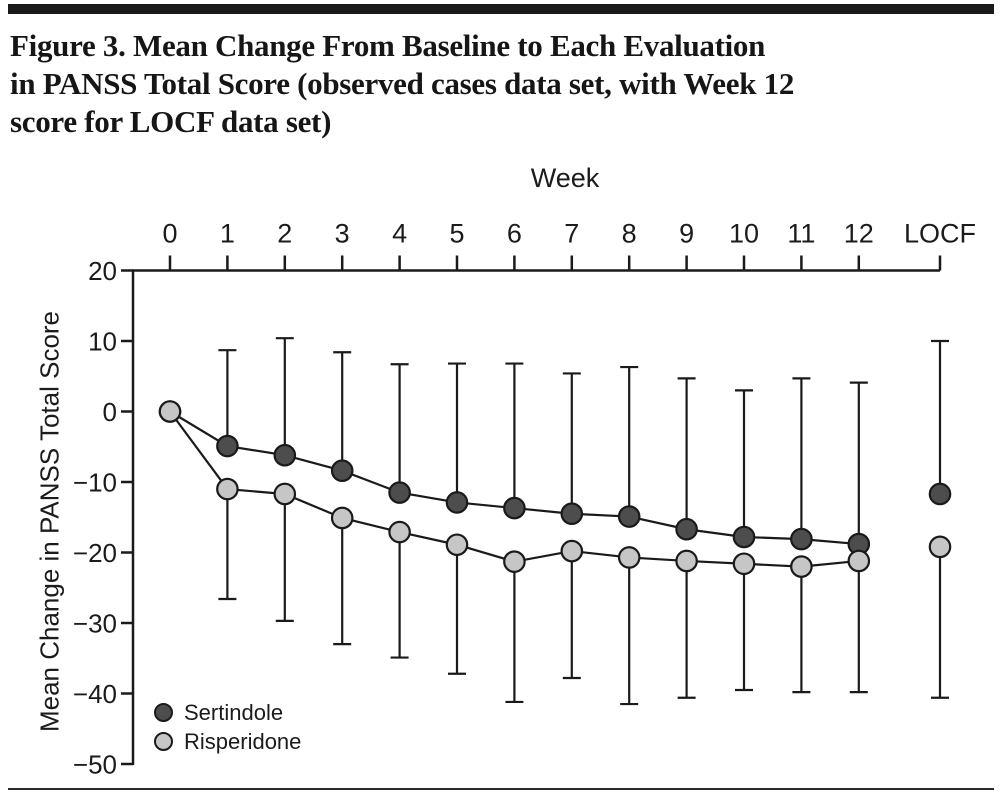  Describe the element at coordinates (163, 712) in the screenshot. I see `sertindole-marker-icon` at that location.